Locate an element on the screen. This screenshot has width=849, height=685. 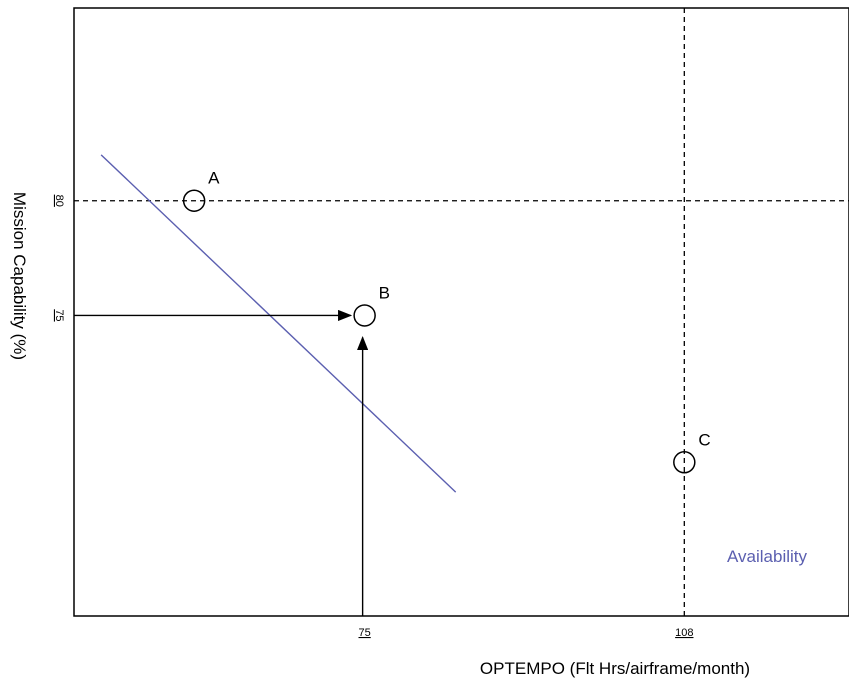
point-marker-b is located at coordinates (364, 315).